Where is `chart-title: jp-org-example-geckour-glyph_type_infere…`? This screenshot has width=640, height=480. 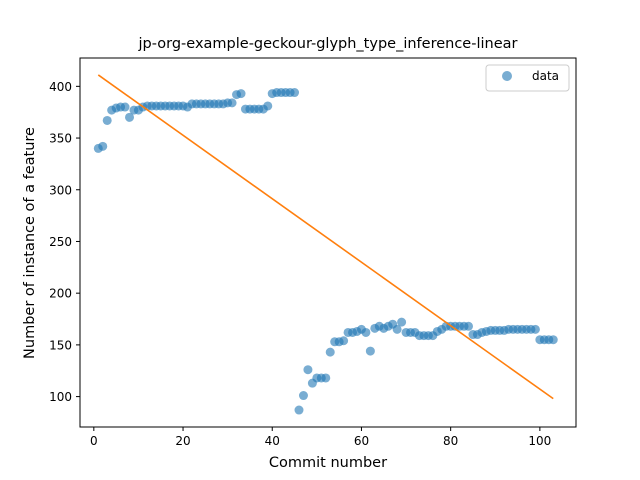
chart-title: jp-org-example-geckour-glyph_type_infere… is located at coordinates (328, 44).